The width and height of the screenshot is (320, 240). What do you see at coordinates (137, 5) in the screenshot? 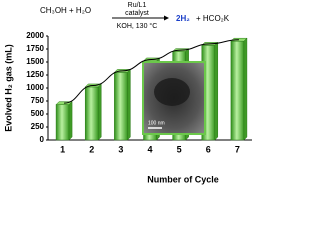
I see `catalyst: Ru/L1` at bounding box center [137, 5].